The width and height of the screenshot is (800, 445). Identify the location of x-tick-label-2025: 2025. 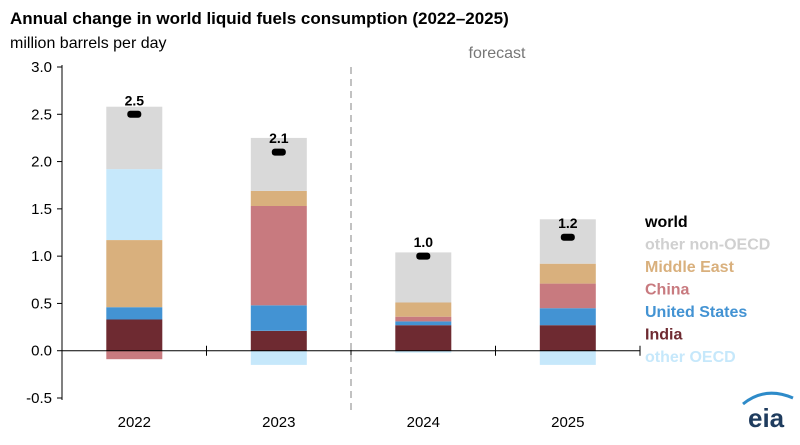
(567, 422).